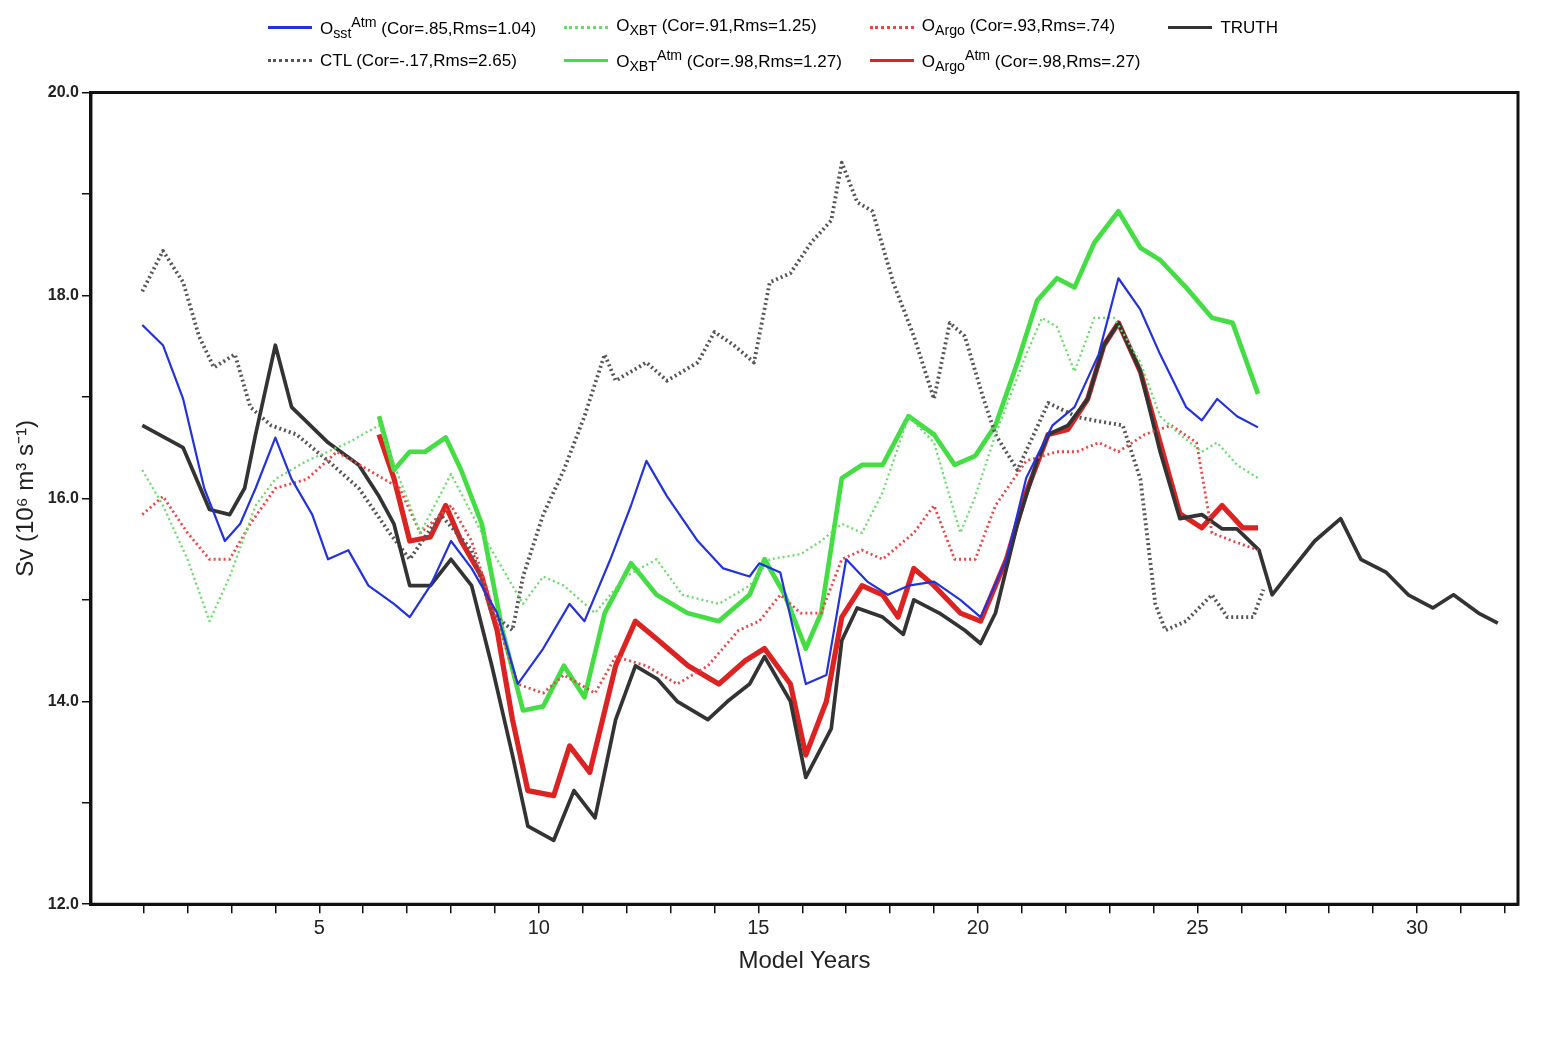 The image size is (1554, 1037). Describe the element at coordinates (758, 926) in the screenshot. I see `x-tick-label: 15` at that location.